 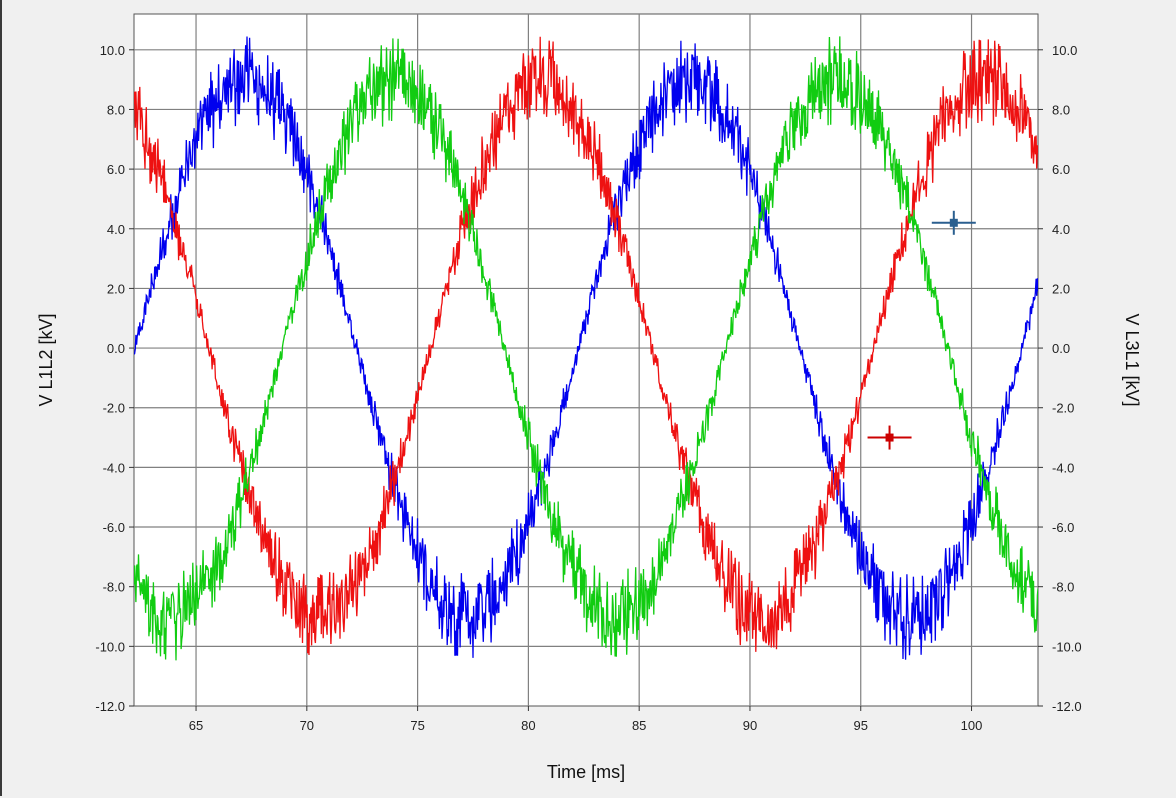 I want to click on cursor-layer, so click(x=921, y=330).